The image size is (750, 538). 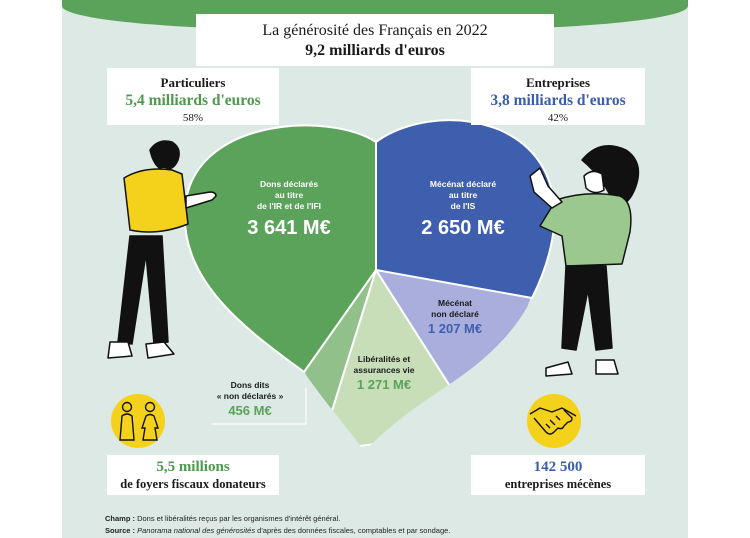 I want to click on particuliers-card: Particuliers 5,4 milliards d'euros 58%, so click(x=193, y=96).